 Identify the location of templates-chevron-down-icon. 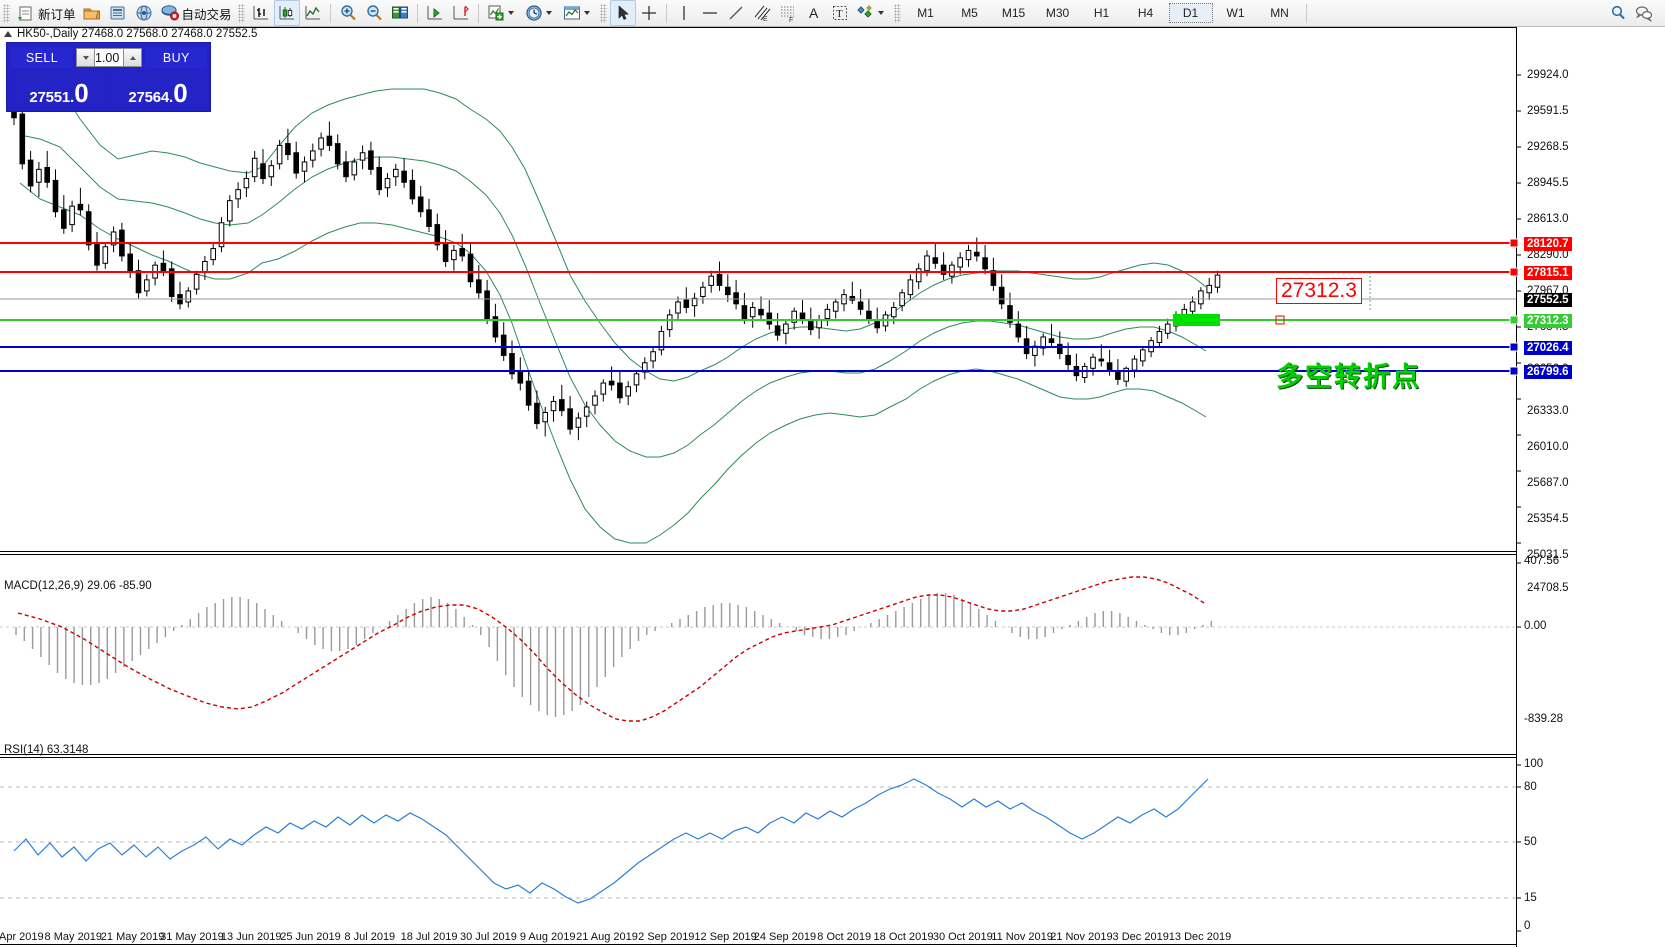
(586, 13).